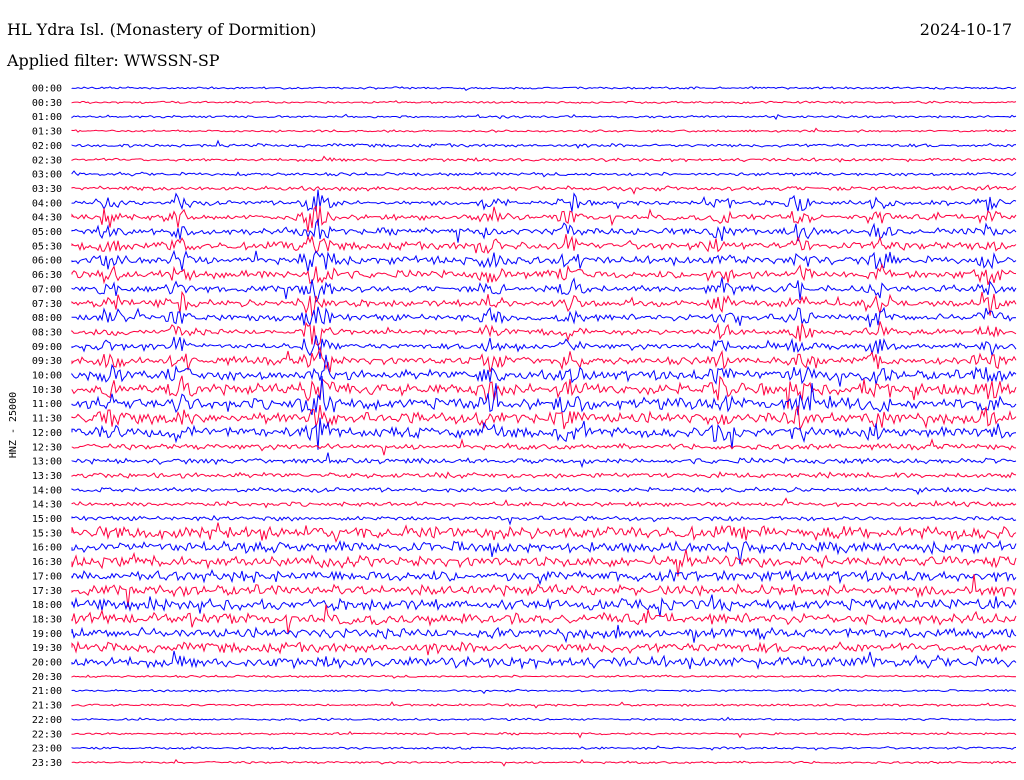  Describe the element at coordinates (47, 175) in the screenshot. I see `row-label: 03:00` at that location.